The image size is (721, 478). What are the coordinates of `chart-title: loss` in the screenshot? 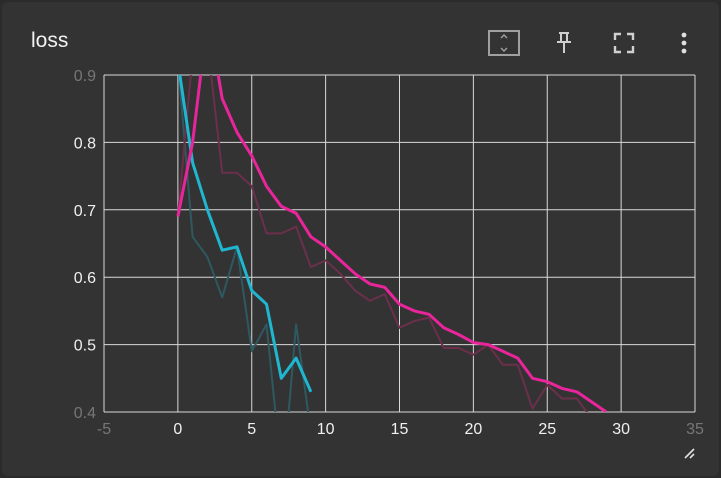 It's located at (50, 40).